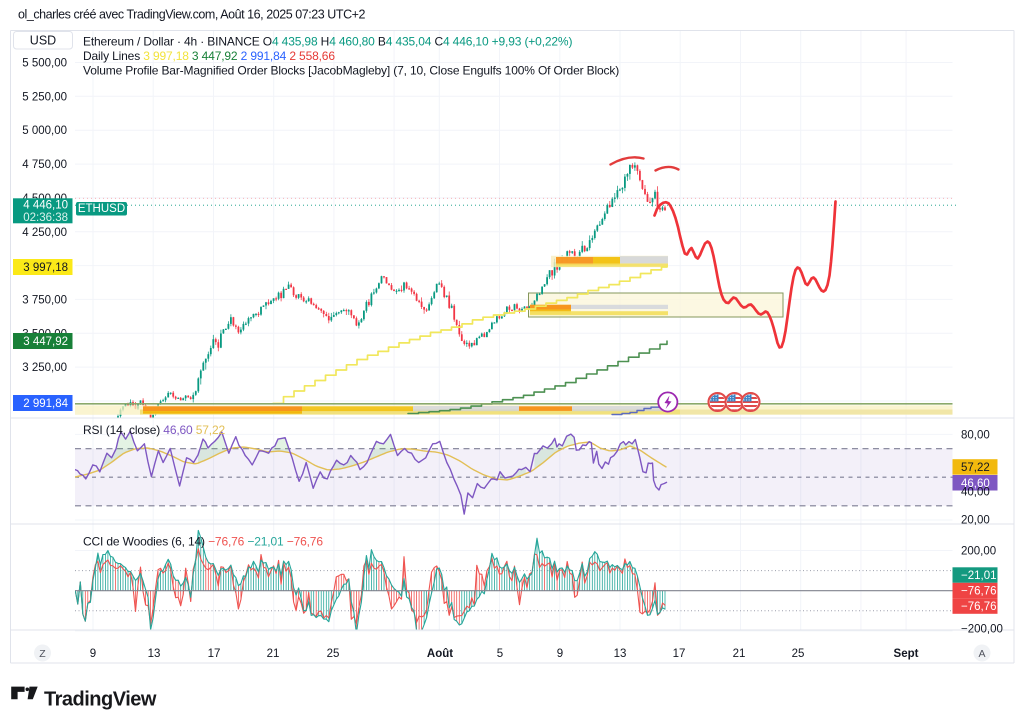 Image resolution: width=1024 pixels, height=721 pixels. Describe the element at coordinates (154, 430) in the screenshot. I see `svg-text: RSI (14, close) 46,60 57,22` at that location.